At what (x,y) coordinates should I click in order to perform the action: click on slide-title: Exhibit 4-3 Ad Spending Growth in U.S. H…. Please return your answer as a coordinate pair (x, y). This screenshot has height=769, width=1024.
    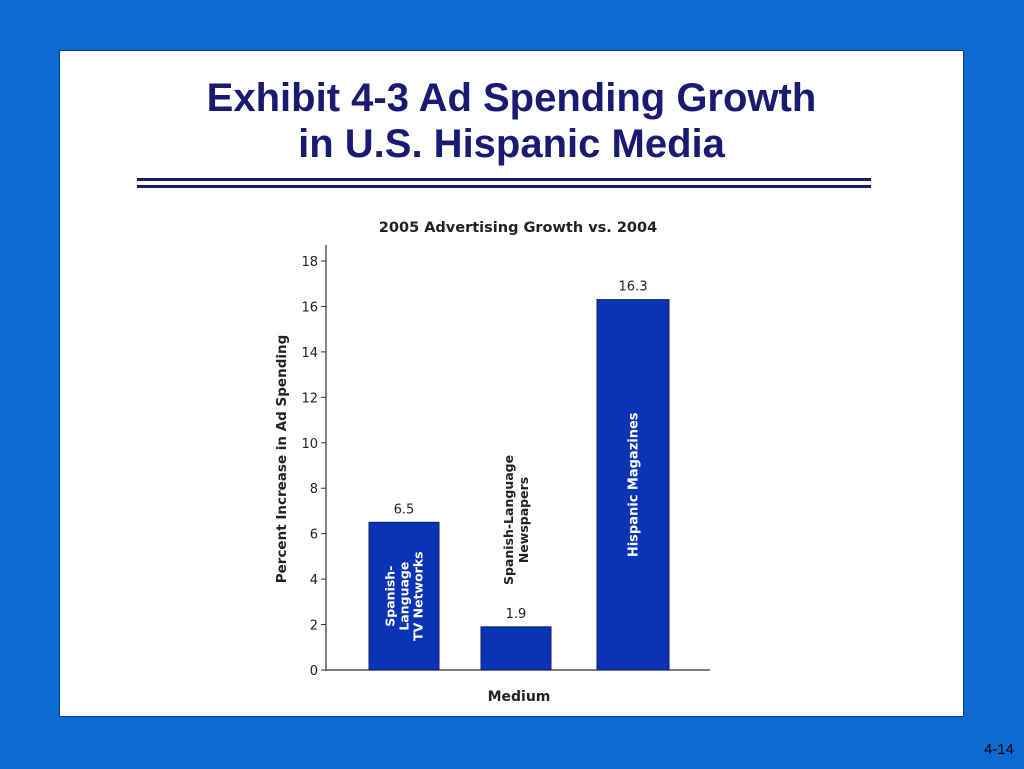
    Looking at the image, I should click on (511, 121).